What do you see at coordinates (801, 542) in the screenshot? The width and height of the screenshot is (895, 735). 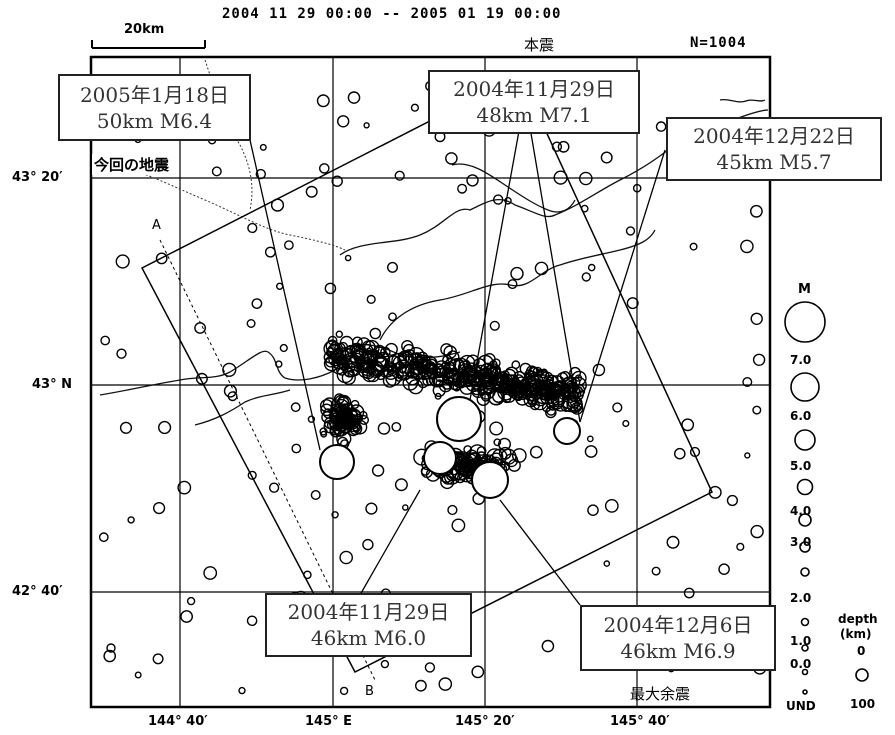 I see `mag-label: 3.0` at bounding box center [801, 542].